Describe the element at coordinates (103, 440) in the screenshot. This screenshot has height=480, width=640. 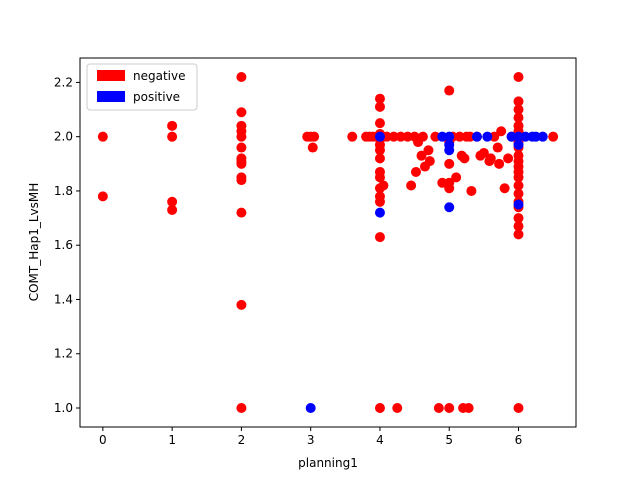
I see `x-tick-label: 0` at that location.